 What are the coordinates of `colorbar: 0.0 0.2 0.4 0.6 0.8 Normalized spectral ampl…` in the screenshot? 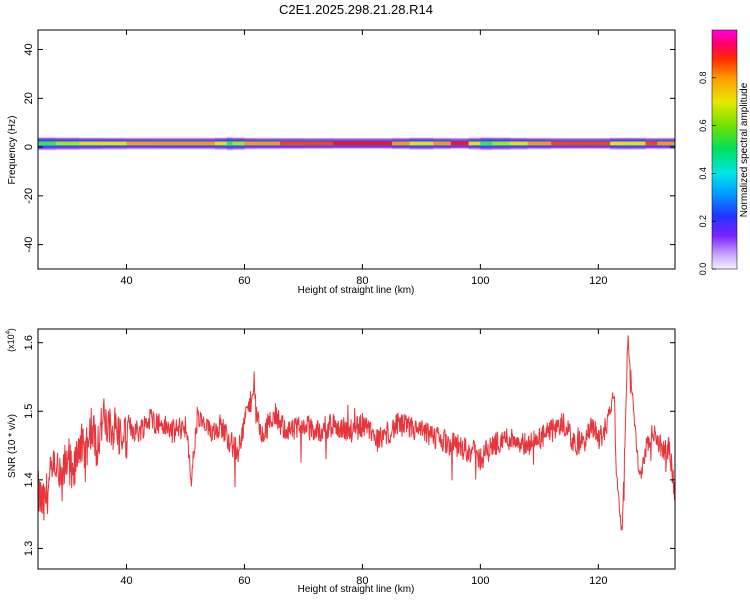 It's located at (724, 152).